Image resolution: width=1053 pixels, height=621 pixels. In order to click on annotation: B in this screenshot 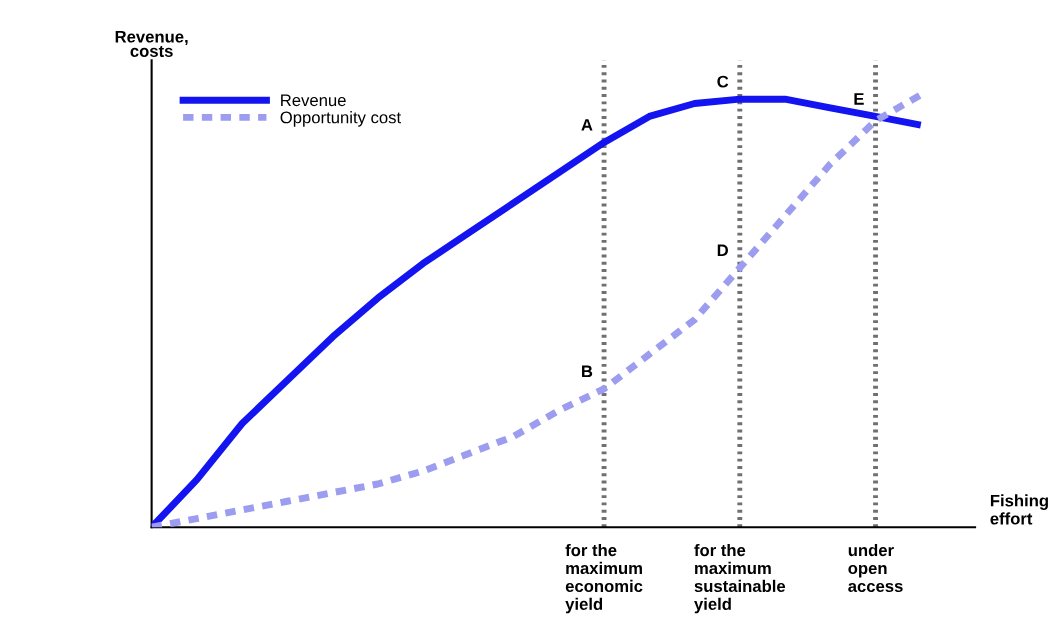, I will do `click(587, 371)`.